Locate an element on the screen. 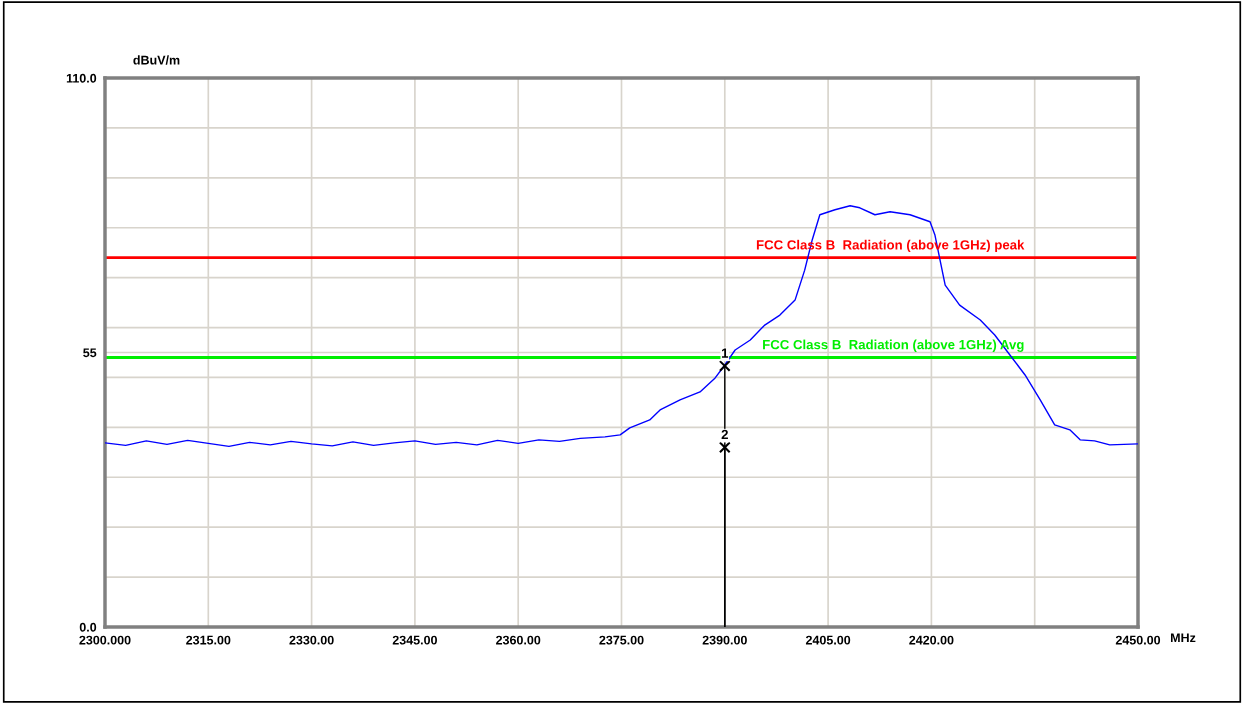 This screenshot has height=704, width=1244. x-tick-label: 2390.00 is located at coordinates (724, 640).